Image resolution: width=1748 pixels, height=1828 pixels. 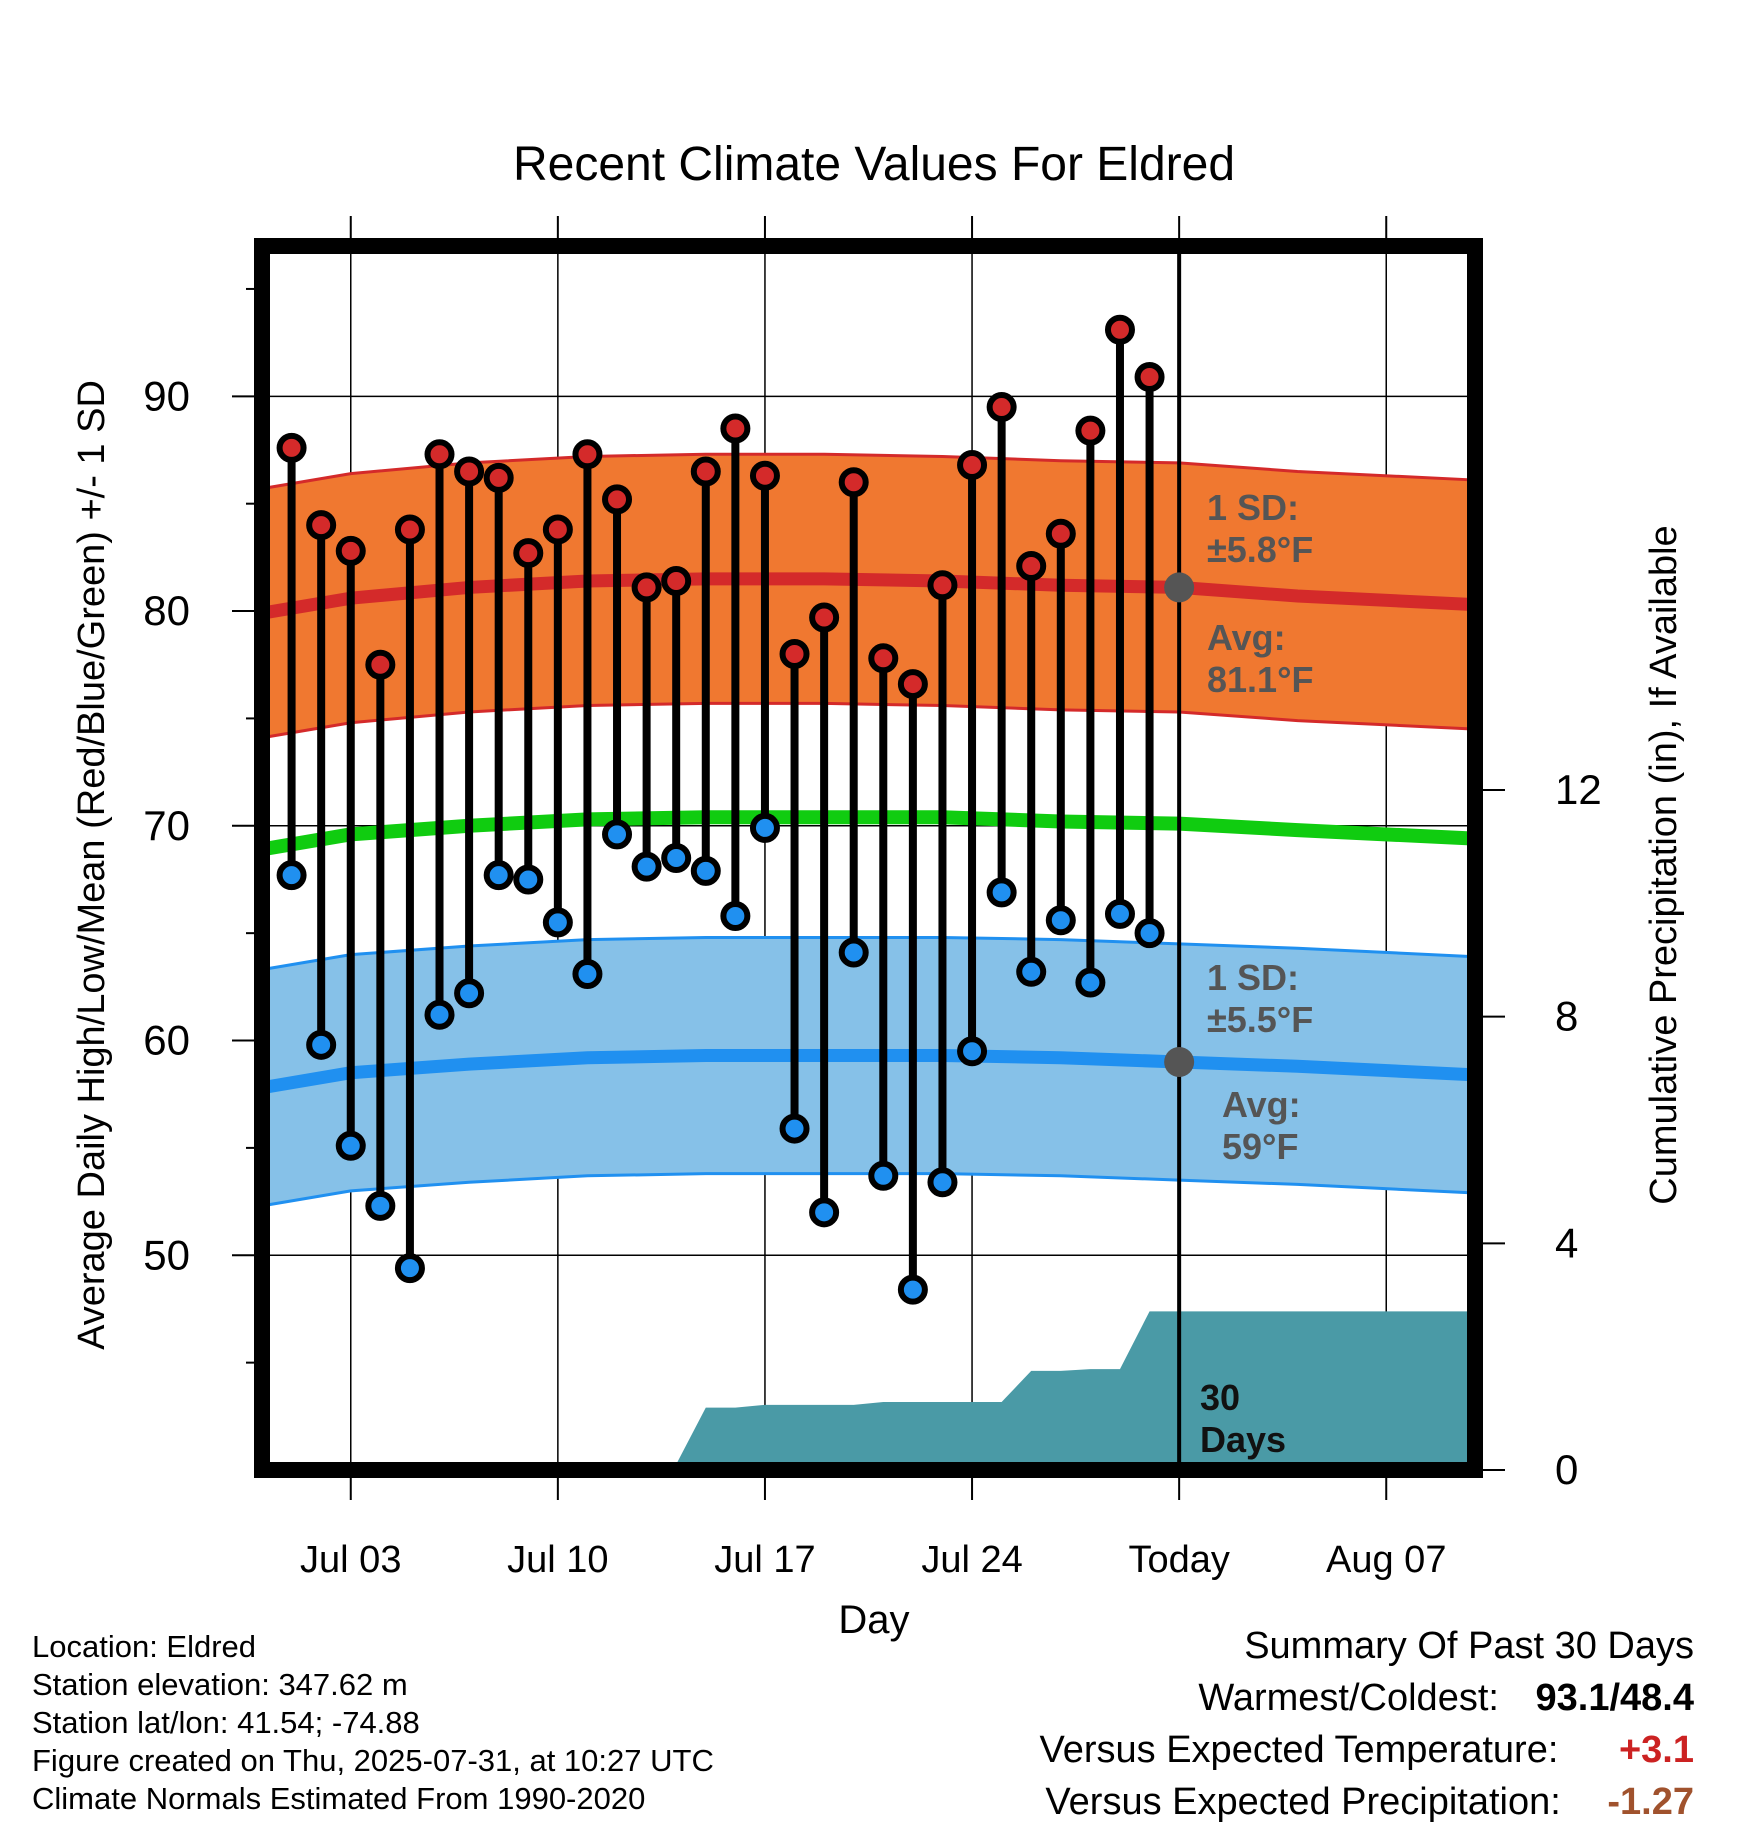 What do you see at coordinates (1656, 1750) in the screenshot?
I see `temp-departure-value: +3.1` at bounding box center [1656, 1750].